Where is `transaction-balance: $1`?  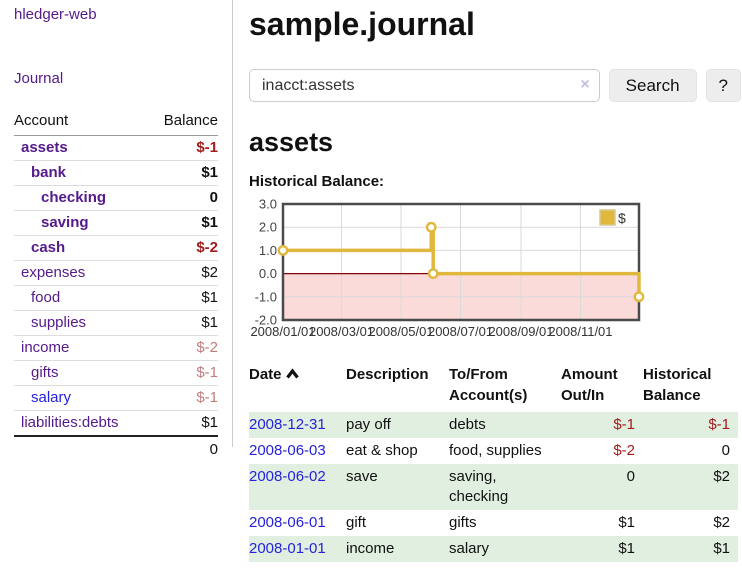
transaction-balance: $1 is located at coordinates (721, 548).